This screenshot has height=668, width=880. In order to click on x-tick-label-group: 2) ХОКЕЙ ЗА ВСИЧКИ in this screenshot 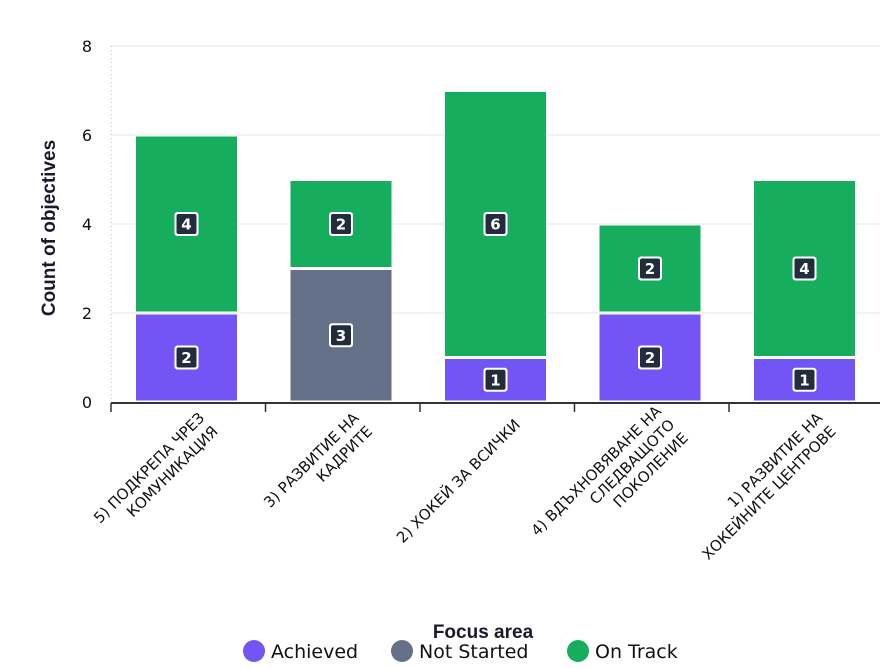, I will do `click(458, 481)`.